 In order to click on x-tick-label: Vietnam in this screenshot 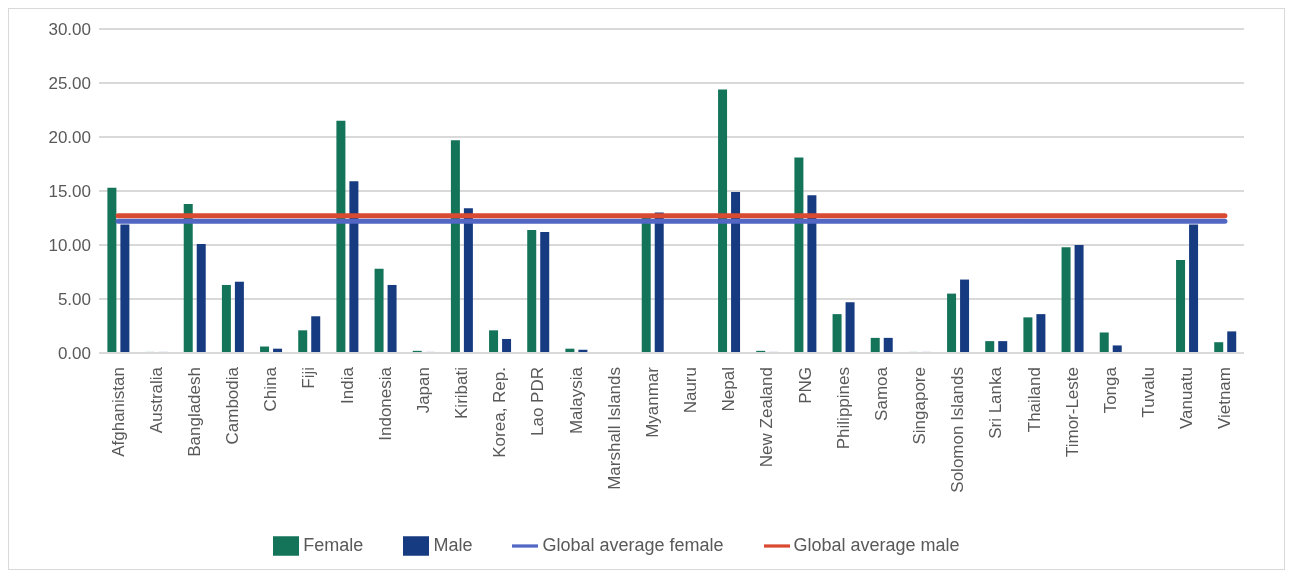, I will do `click(1225, 398)`.